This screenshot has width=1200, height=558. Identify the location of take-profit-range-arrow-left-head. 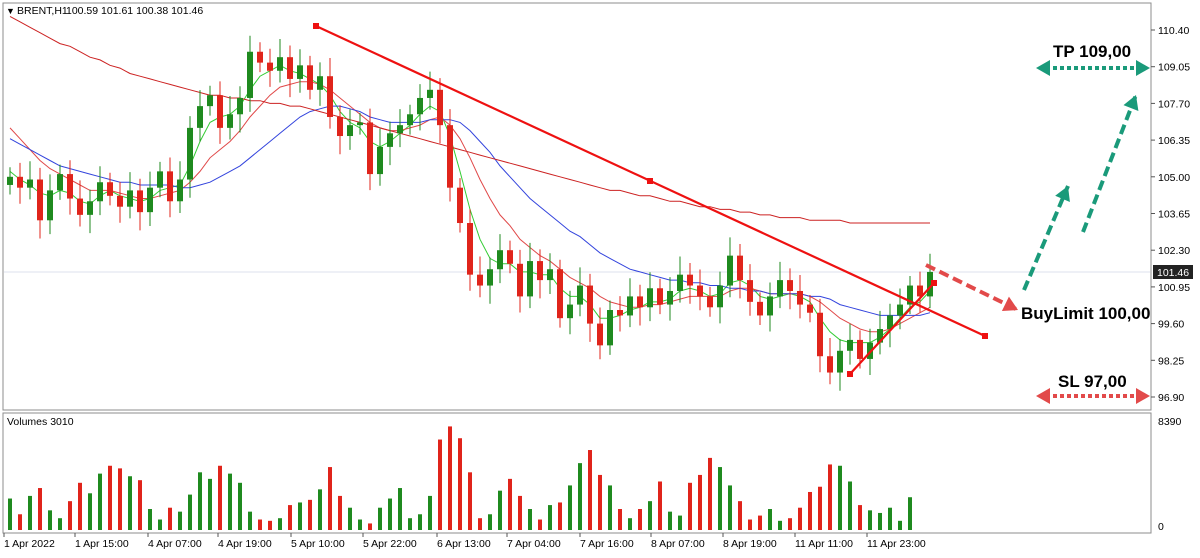
(1043, 68).